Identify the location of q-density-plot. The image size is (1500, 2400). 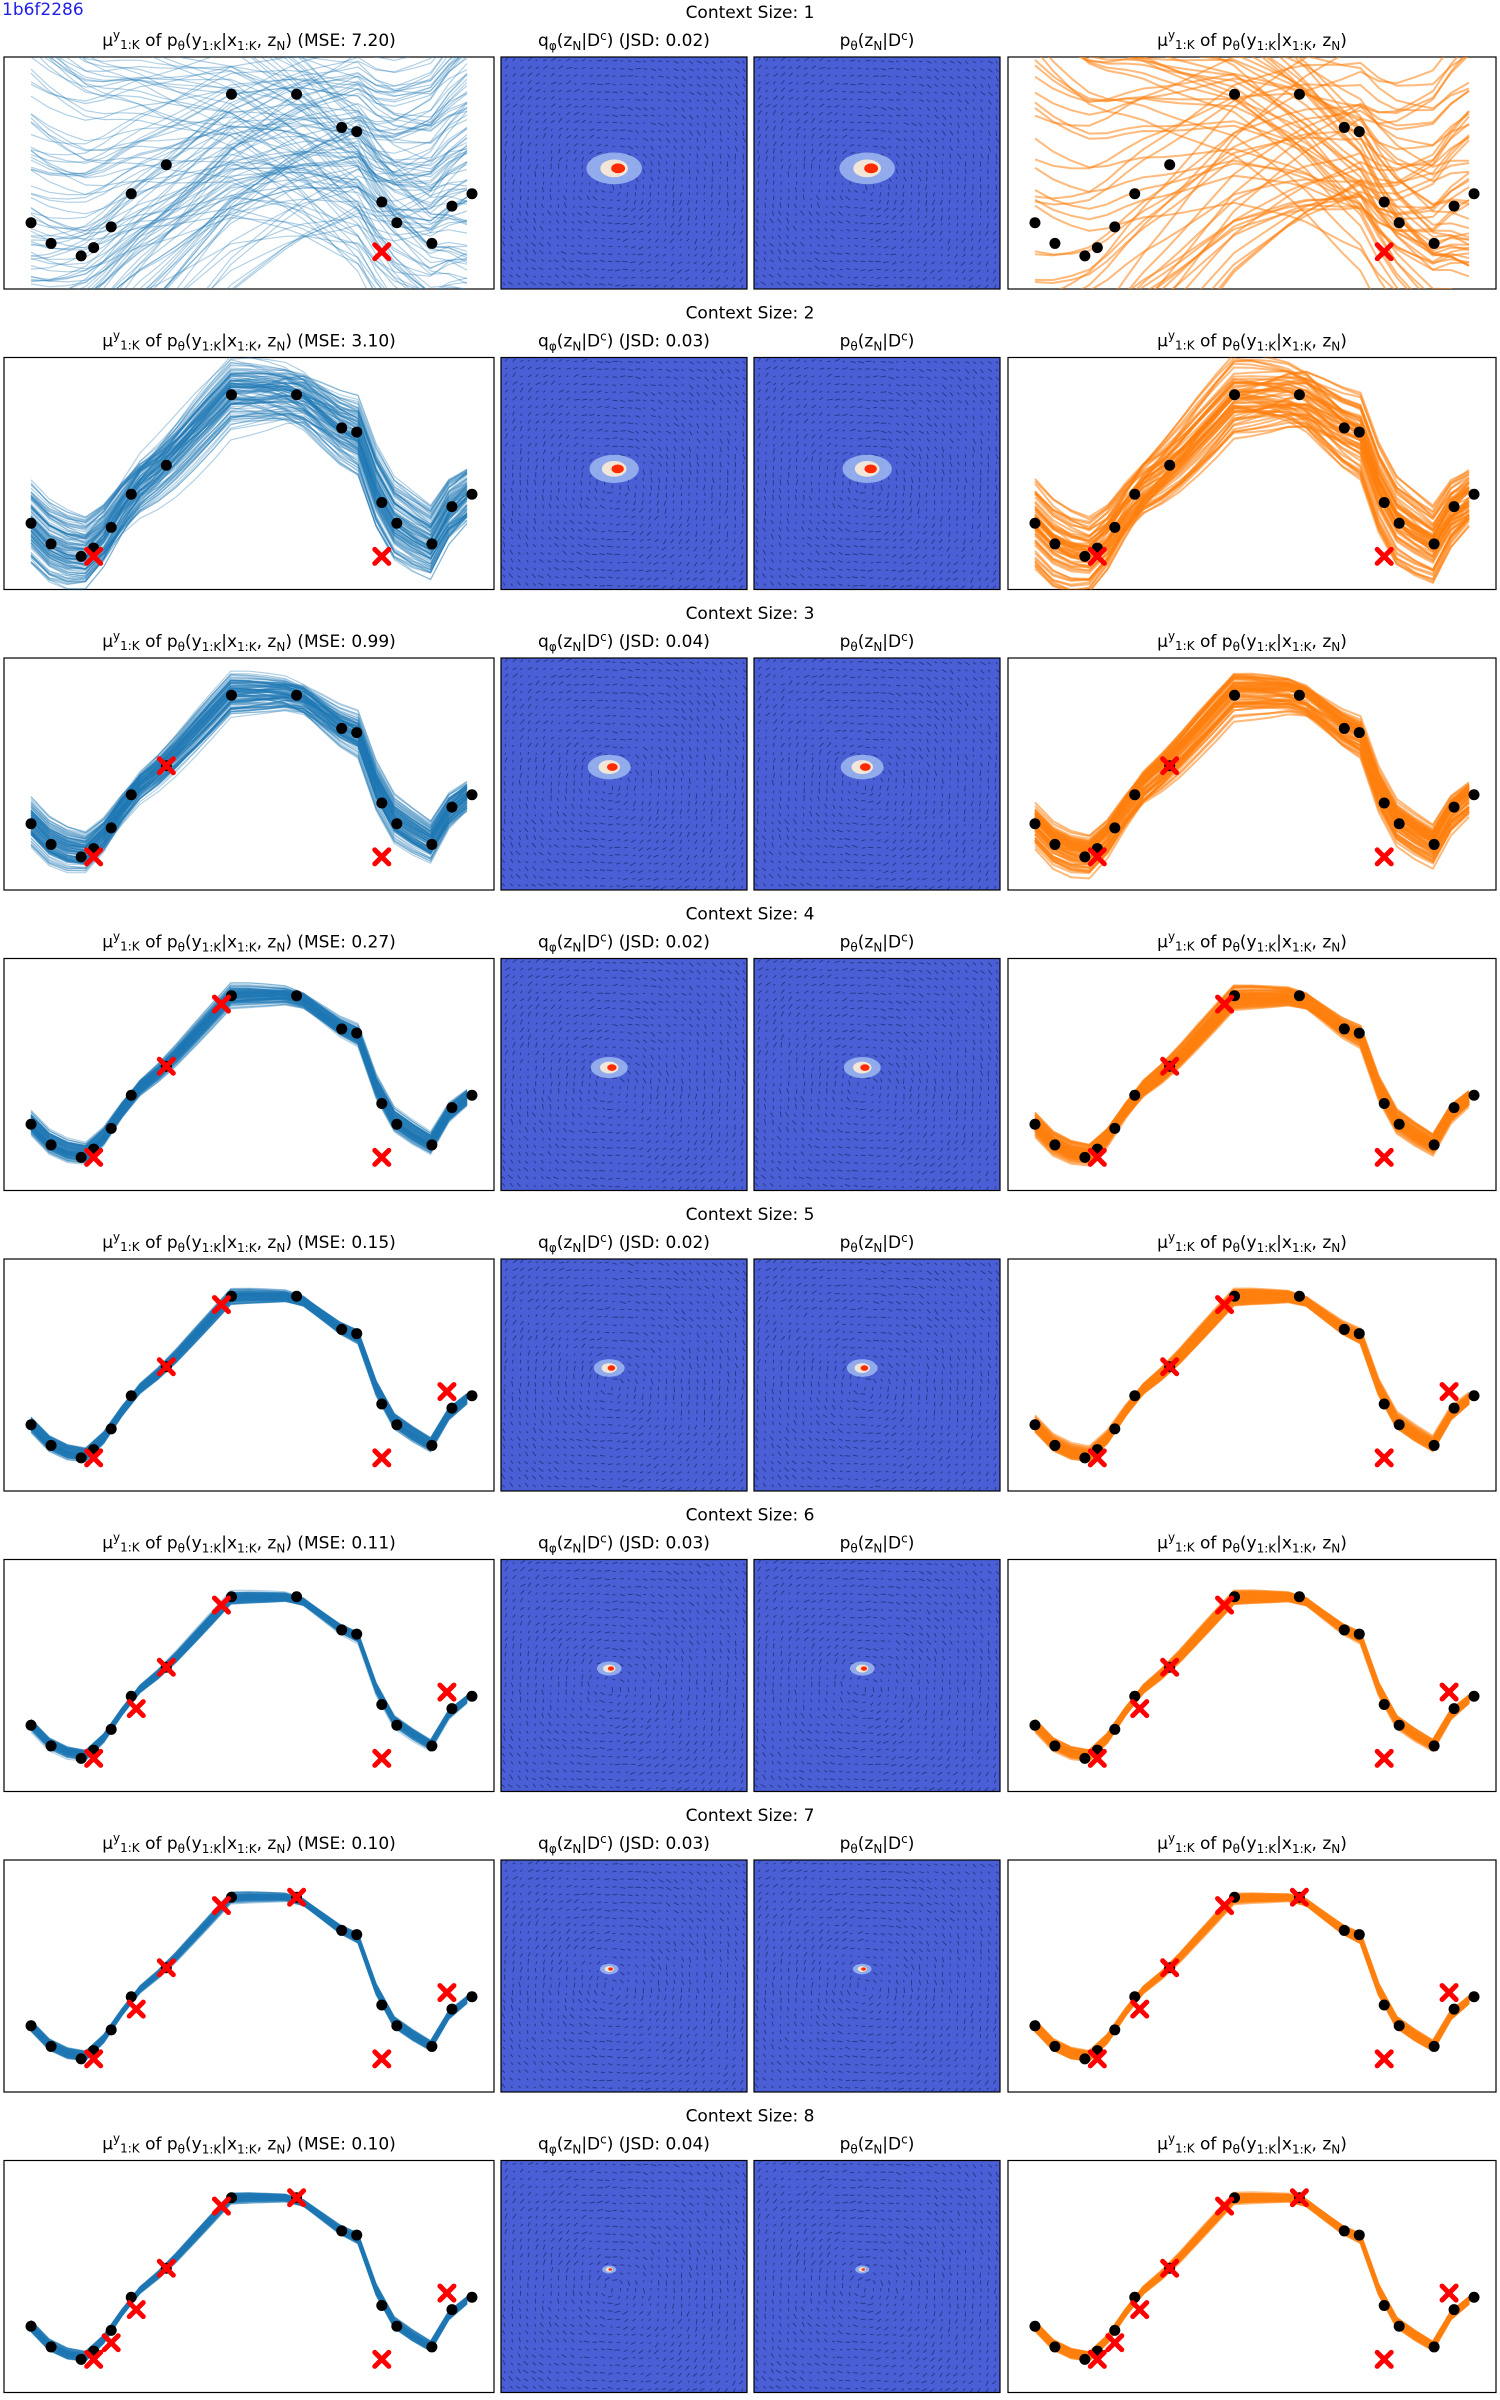
(624, 1375).